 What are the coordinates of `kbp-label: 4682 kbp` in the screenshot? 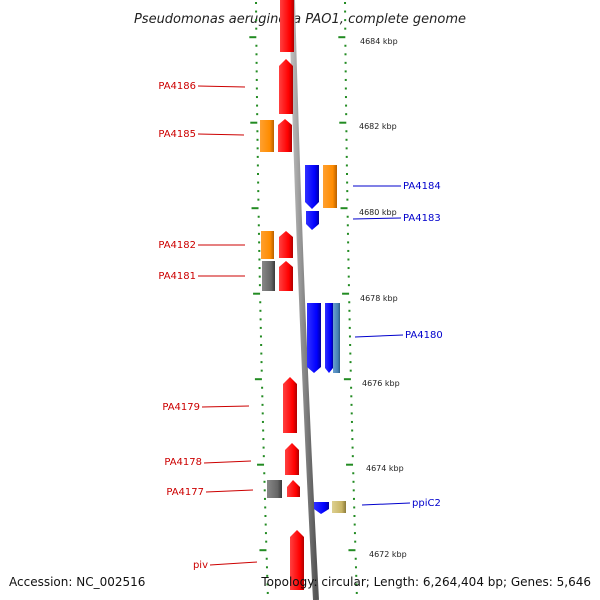 It's located at (378, 126).